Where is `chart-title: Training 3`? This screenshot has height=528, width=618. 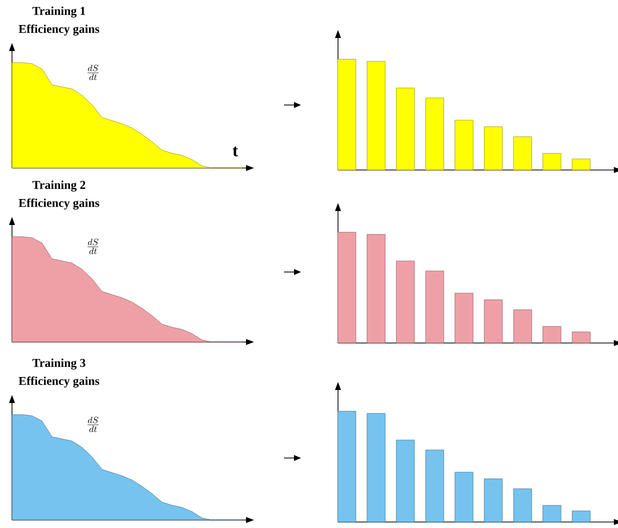
chart-title: Training 3 is located at coordinates (59, 364).